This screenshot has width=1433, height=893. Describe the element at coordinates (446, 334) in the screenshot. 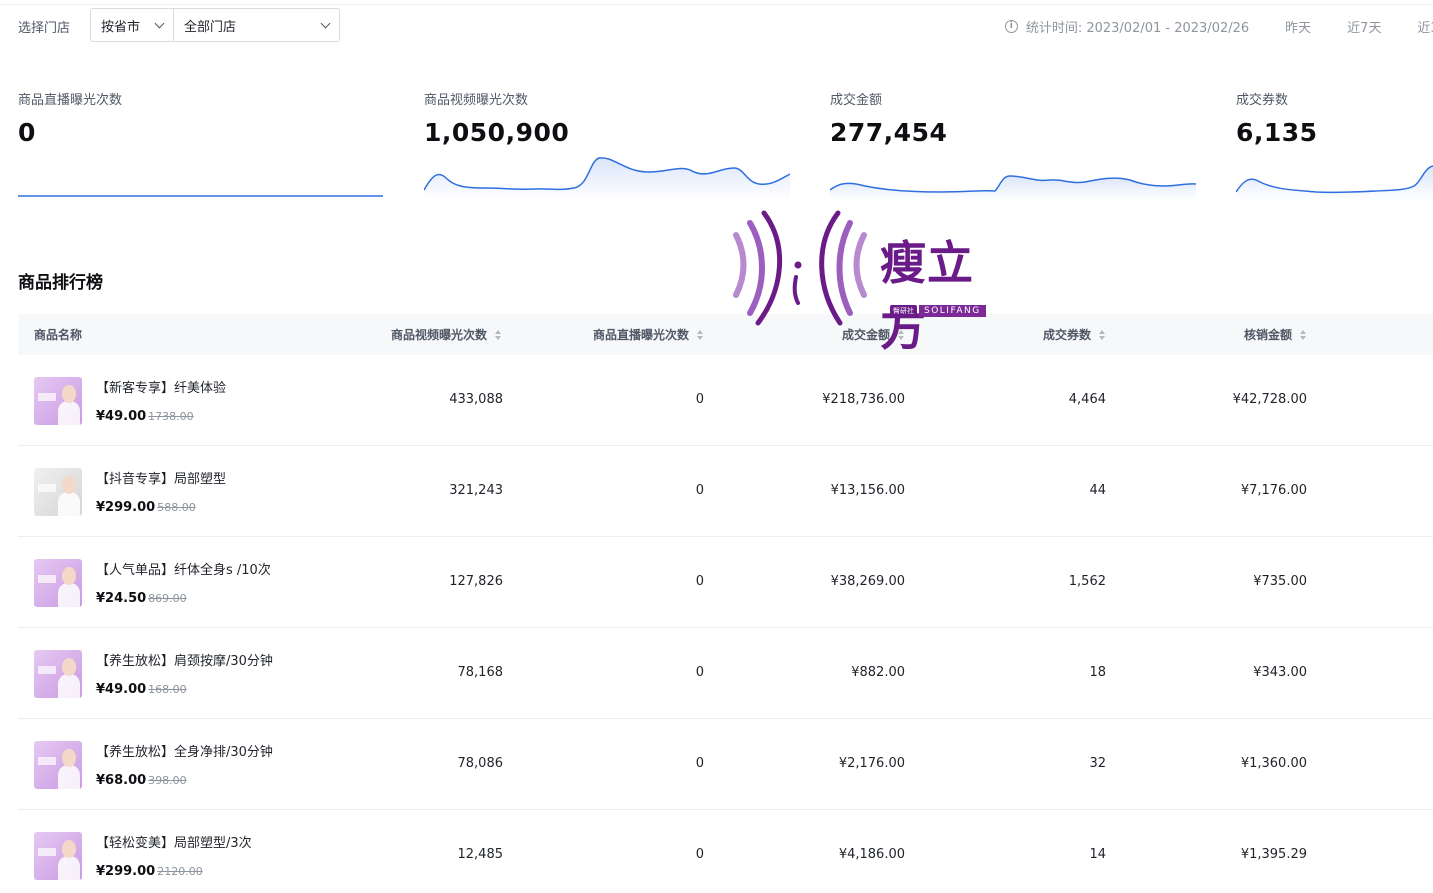

I see `col-header-video-exposure: 商品视频曝光次数` at that location.